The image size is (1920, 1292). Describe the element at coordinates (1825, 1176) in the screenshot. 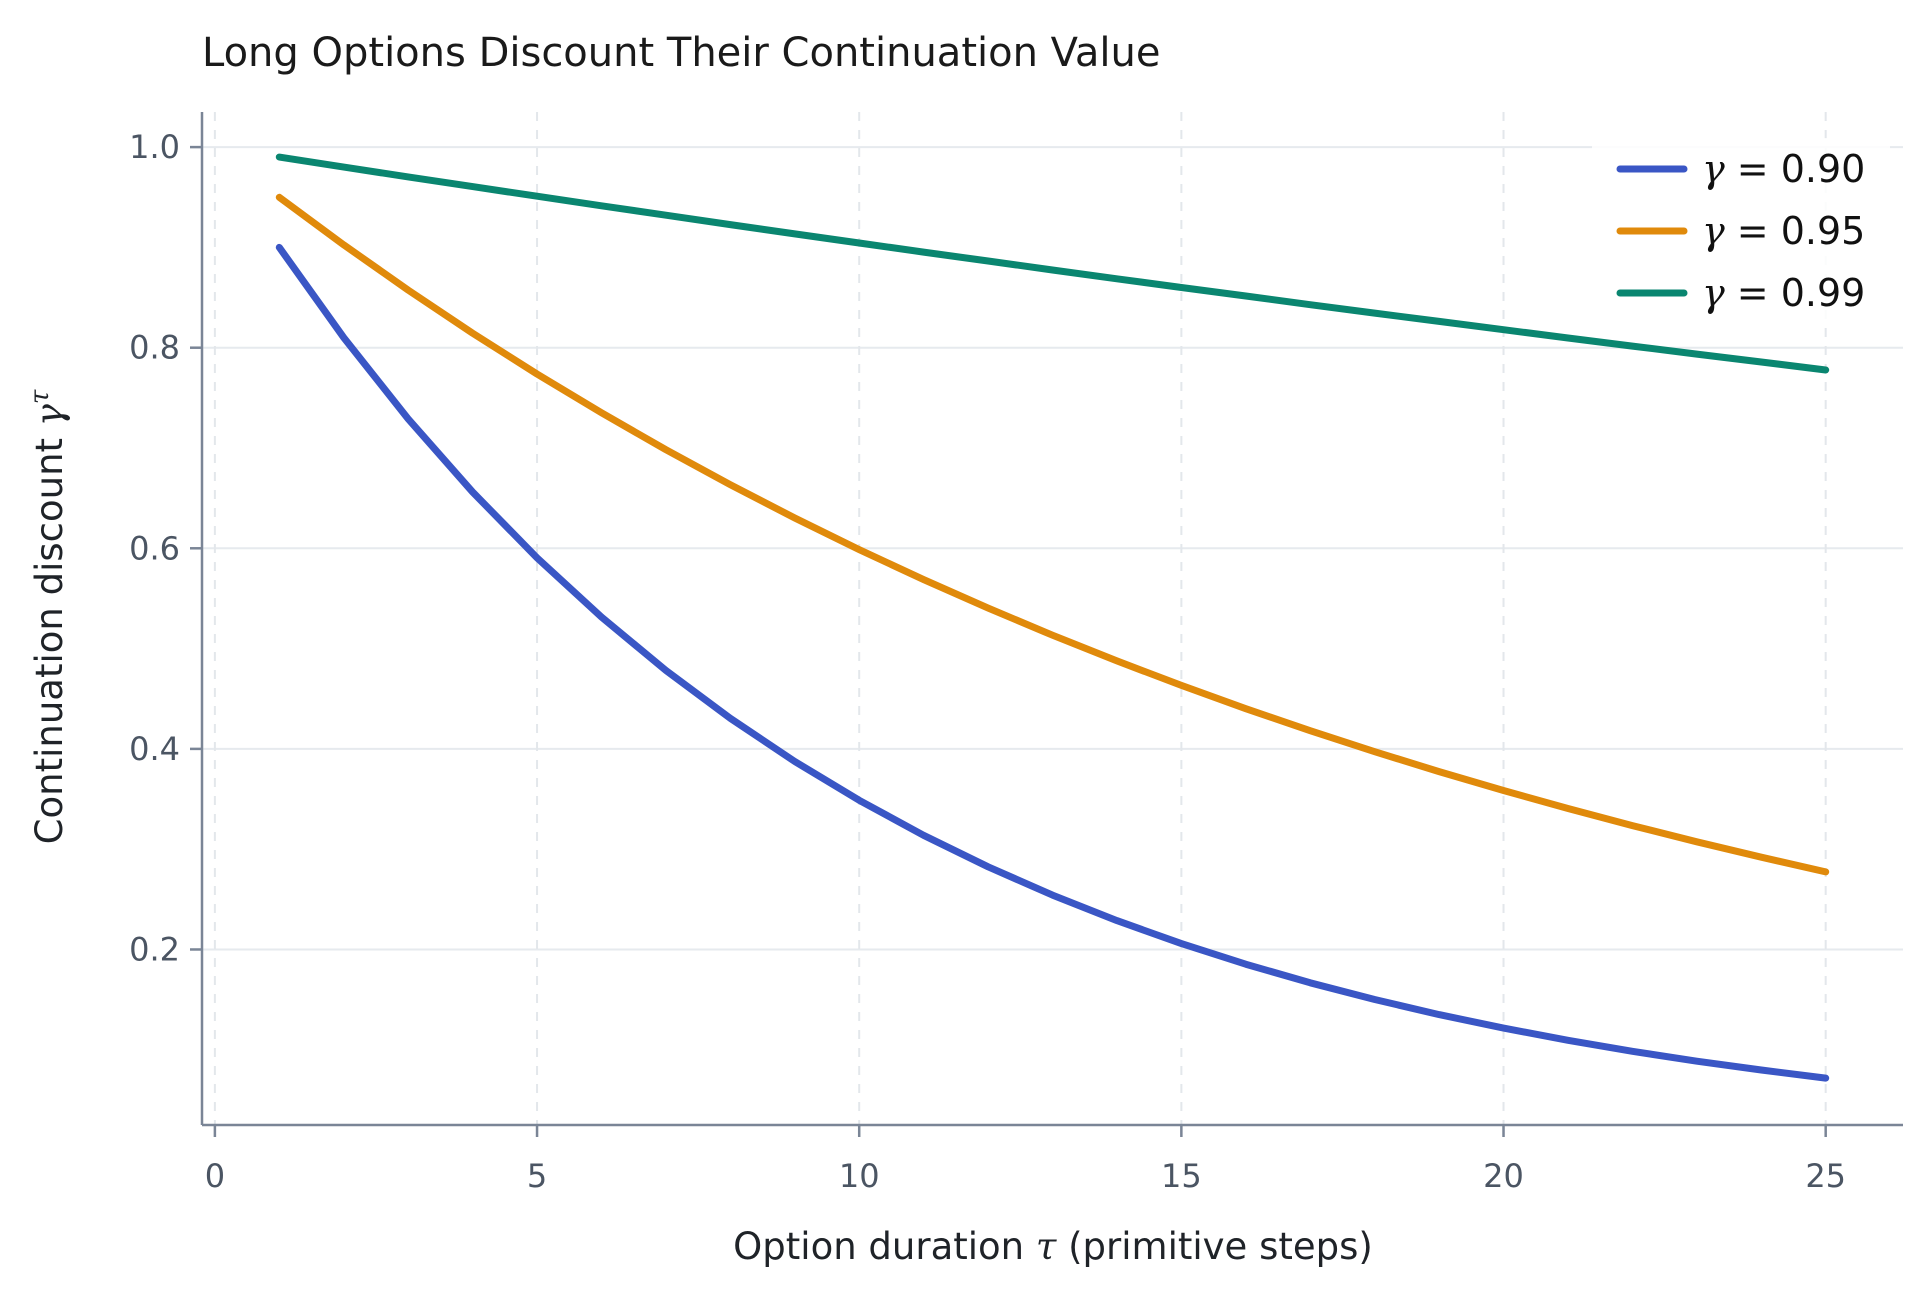

I see `x-tick-label: 25` at that location.